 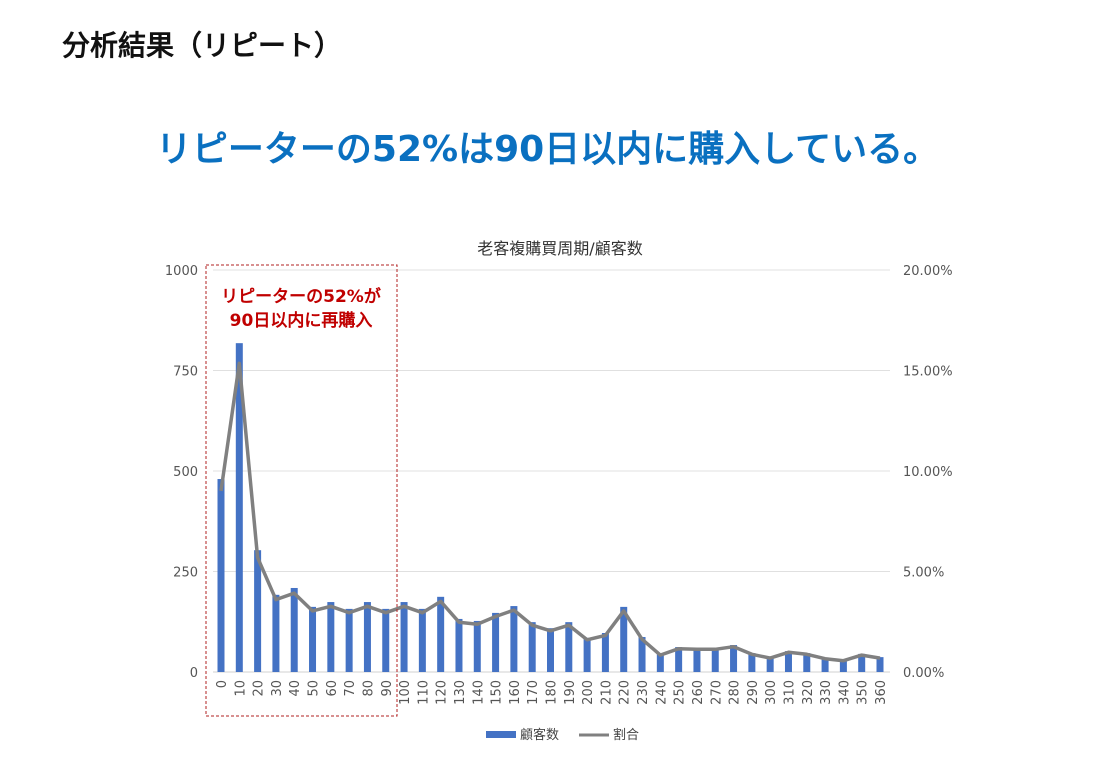 I want to click on x-tick-label: 200, so click(x=588, y=692).